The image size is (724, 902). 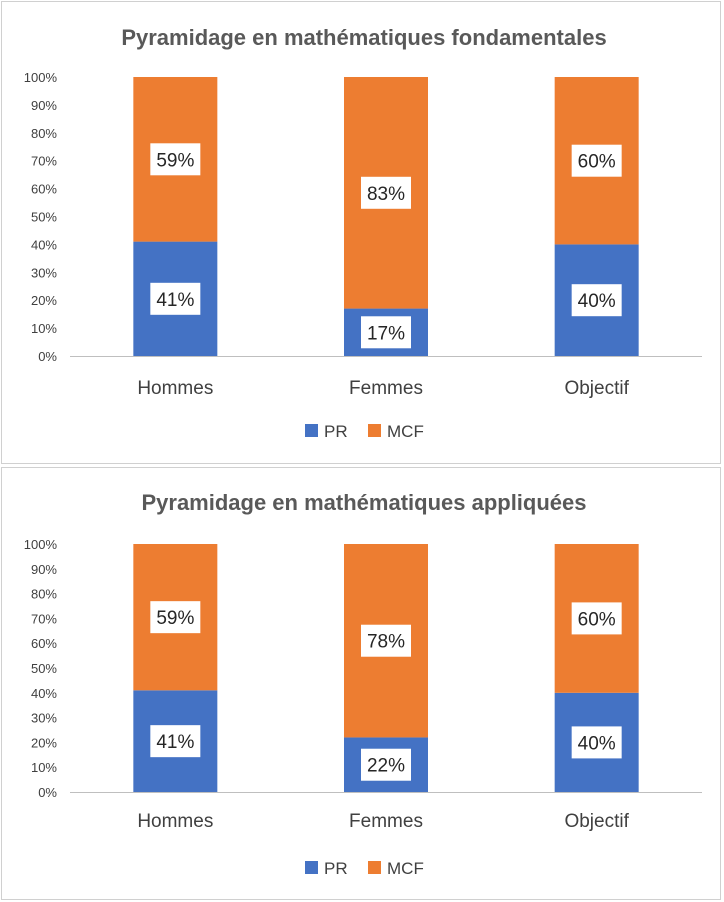 I want to click on data-label: 78%, so click(x=386, y=642).